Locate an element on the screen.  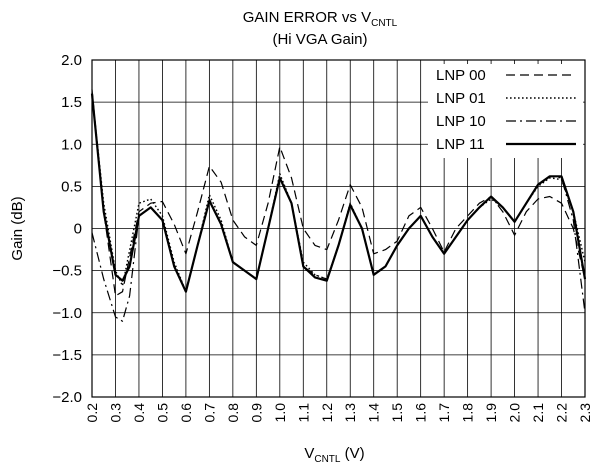
y-tick-label: −2.0 is located at coordinates (67, 397).